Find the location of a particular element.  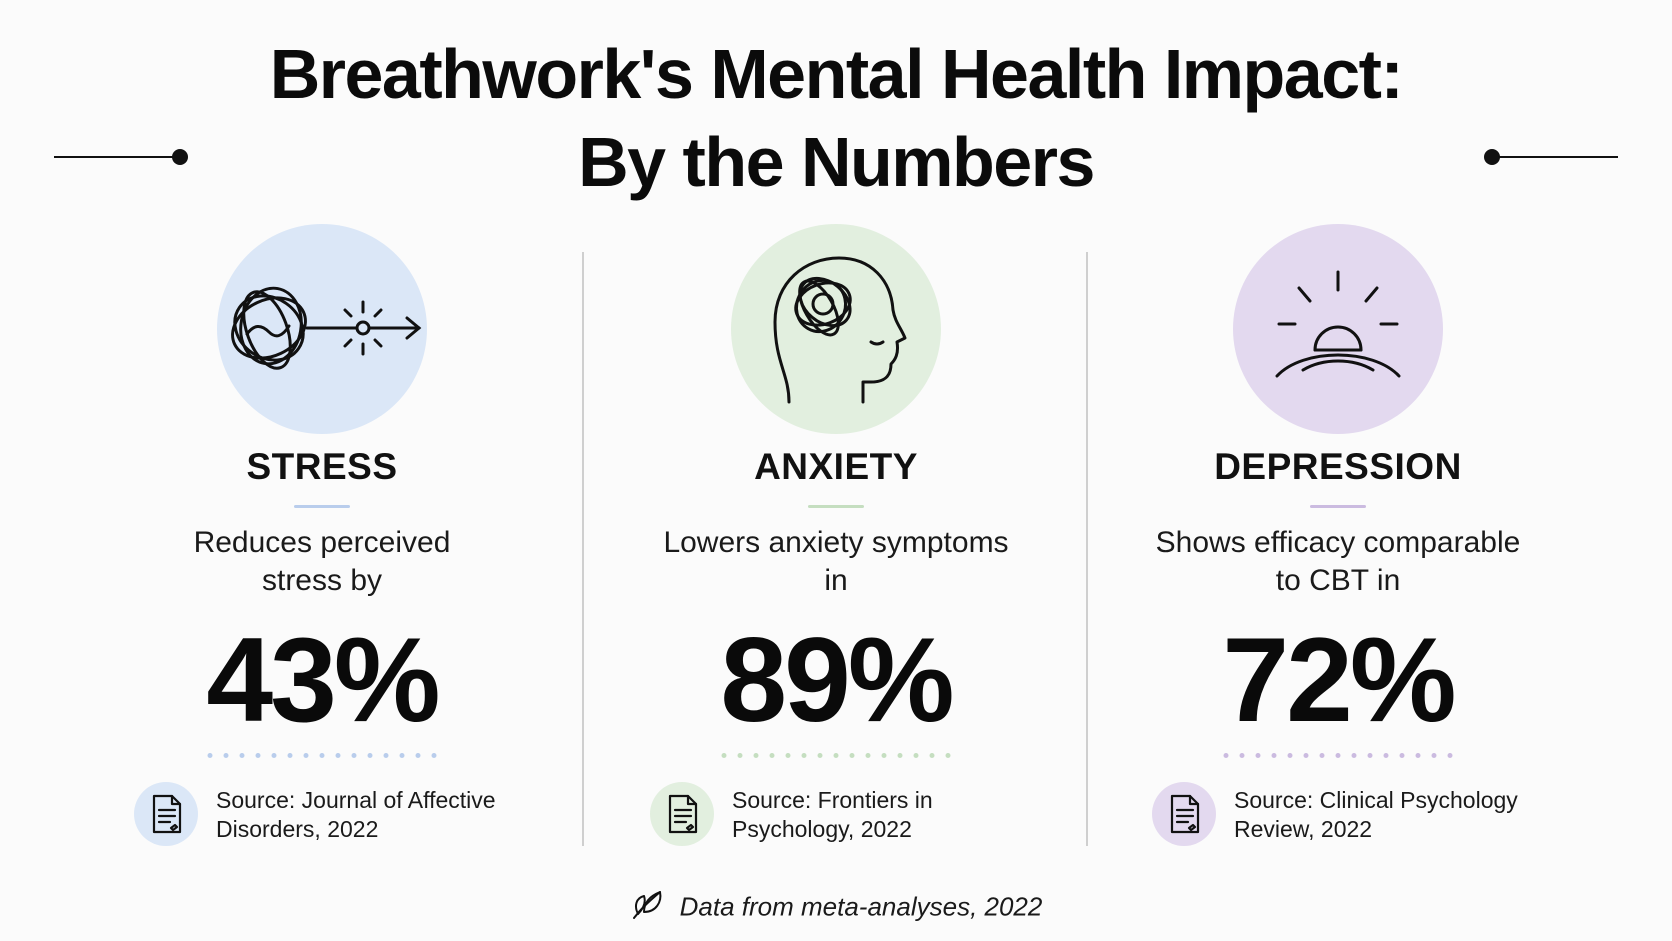

source-line-1: Source: Clinical Psychology is located at coordinates (1376, 800).